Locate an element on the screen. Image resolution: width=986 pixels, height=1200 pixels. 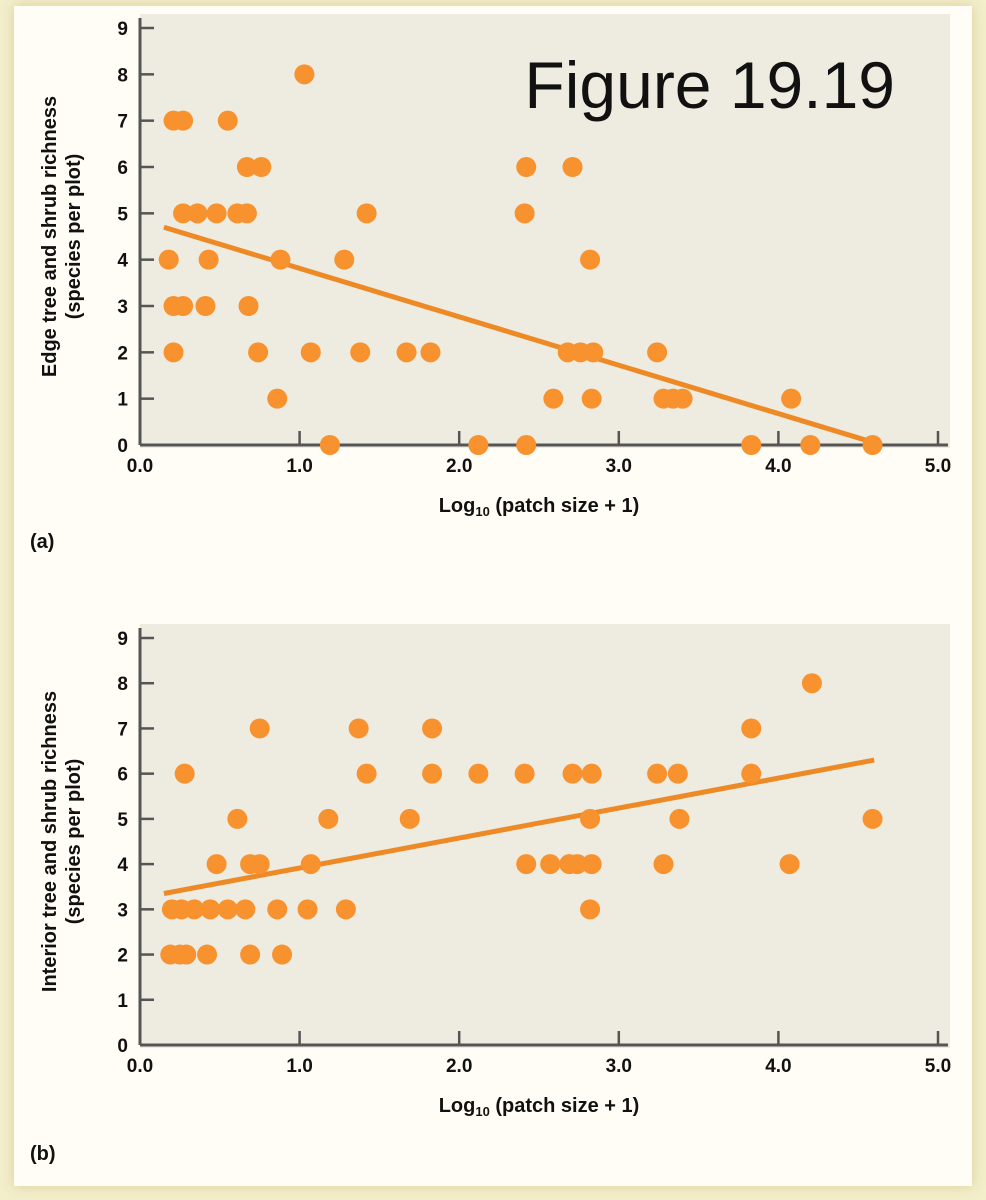
figure-label: Figure 19.19 is located at coordinates (709, 85).